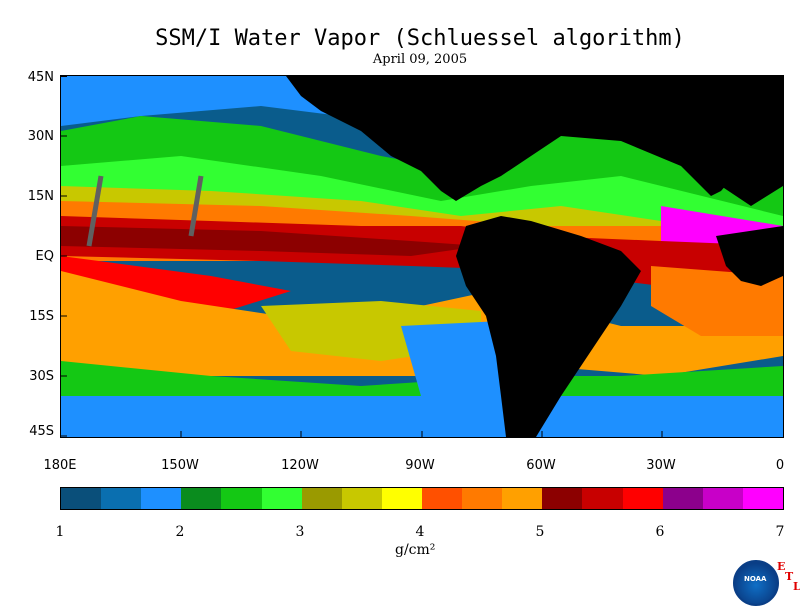 This screenshot has height=606, width=800. What do you see at coordinates (780, 465) in the screenshot?
I see `lon-label-0: 0` at bounding box center [780, 465].